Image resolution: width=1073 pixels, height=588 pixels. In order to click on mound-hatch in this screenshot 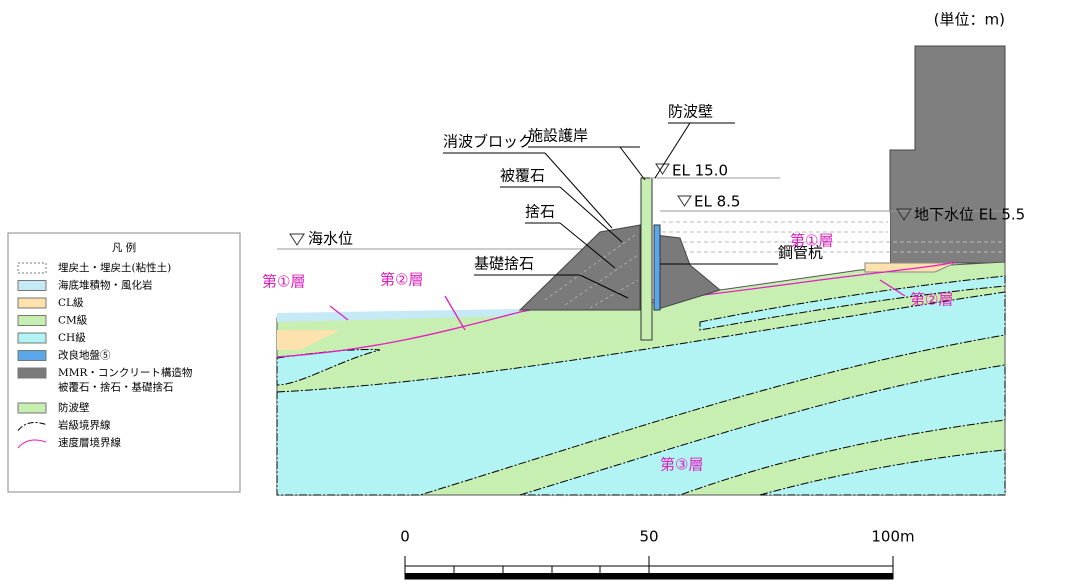, I will do `click(591, 271)`.